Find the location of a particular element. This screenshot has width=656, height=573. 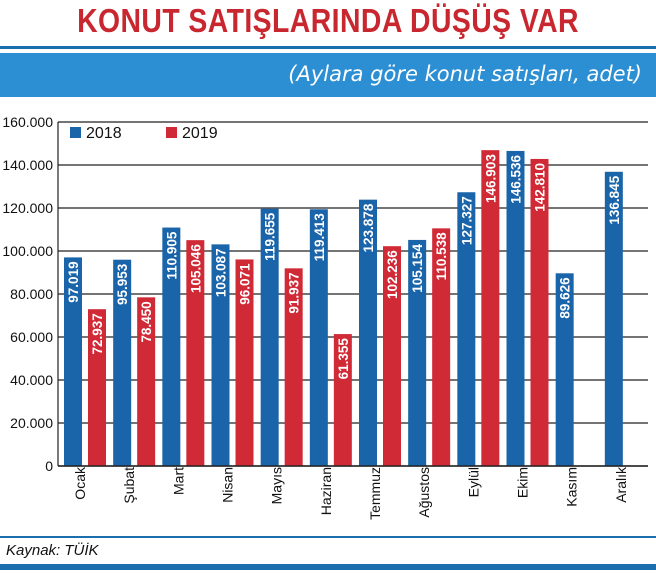

bar-2018-Mayıs is located at coordinates (269, 337).